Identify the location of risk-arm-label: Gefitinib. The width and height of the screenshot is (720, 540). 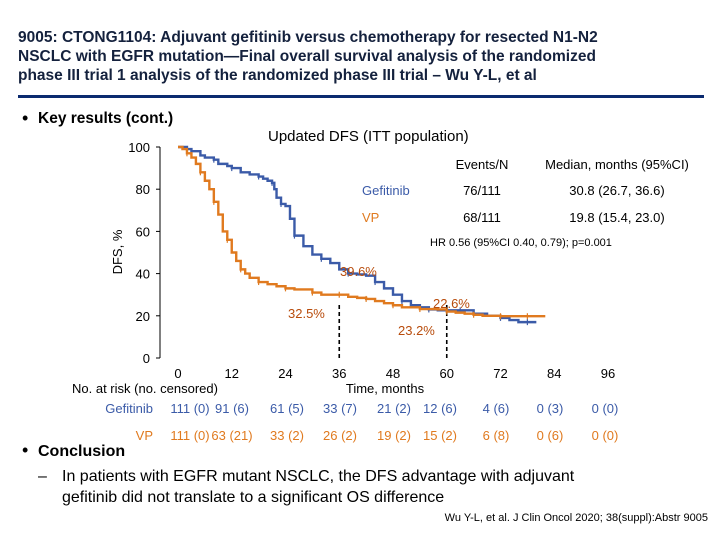
(129, 408).